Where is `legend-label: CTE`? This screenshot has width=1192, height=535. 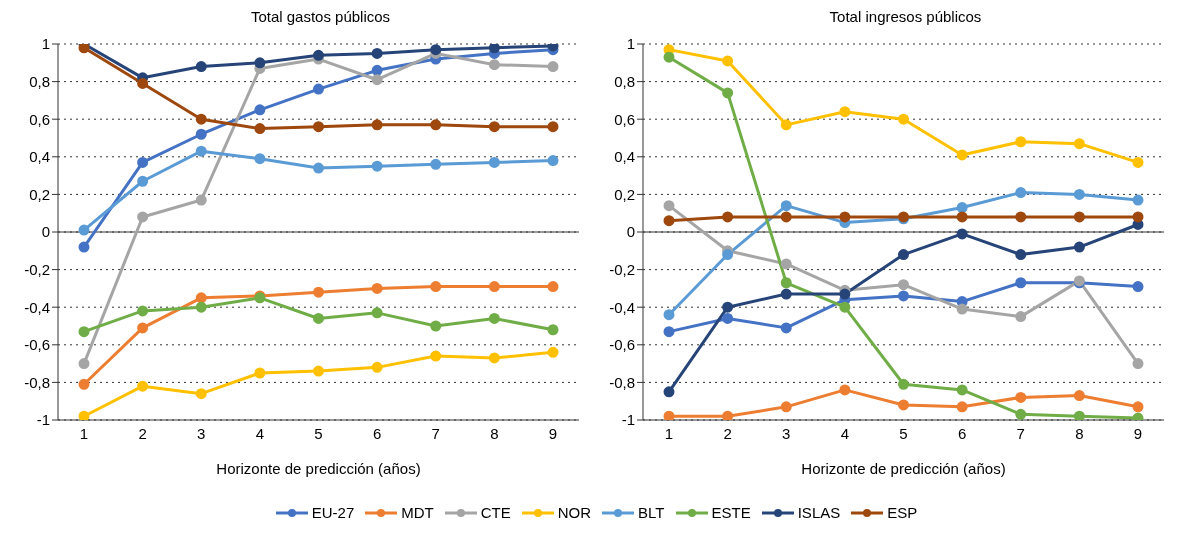 legend-label: CTE is located at coordinates (495, 512).